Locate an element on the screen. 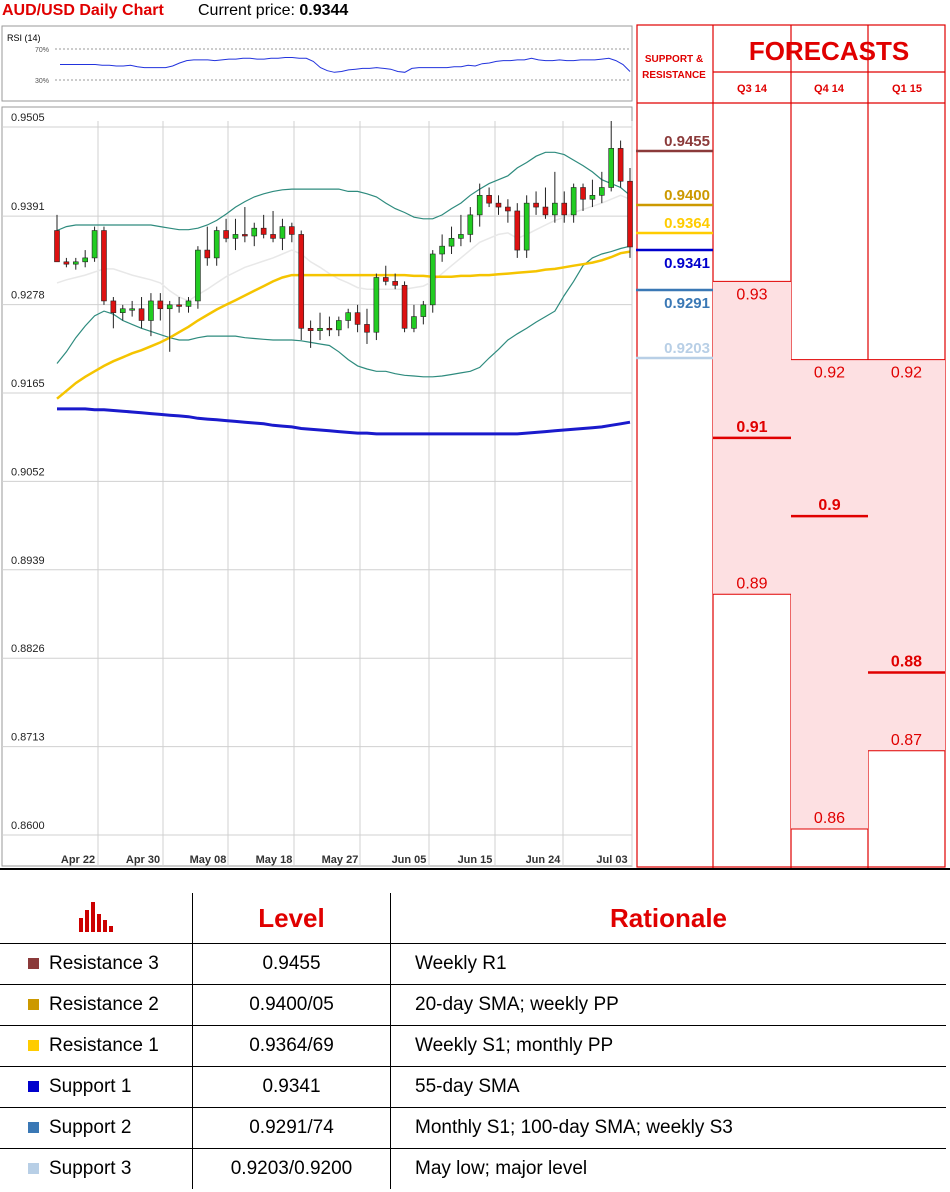 This screenshot has height=1192, width=950. rsi-line is located at coordinates (345, 65).